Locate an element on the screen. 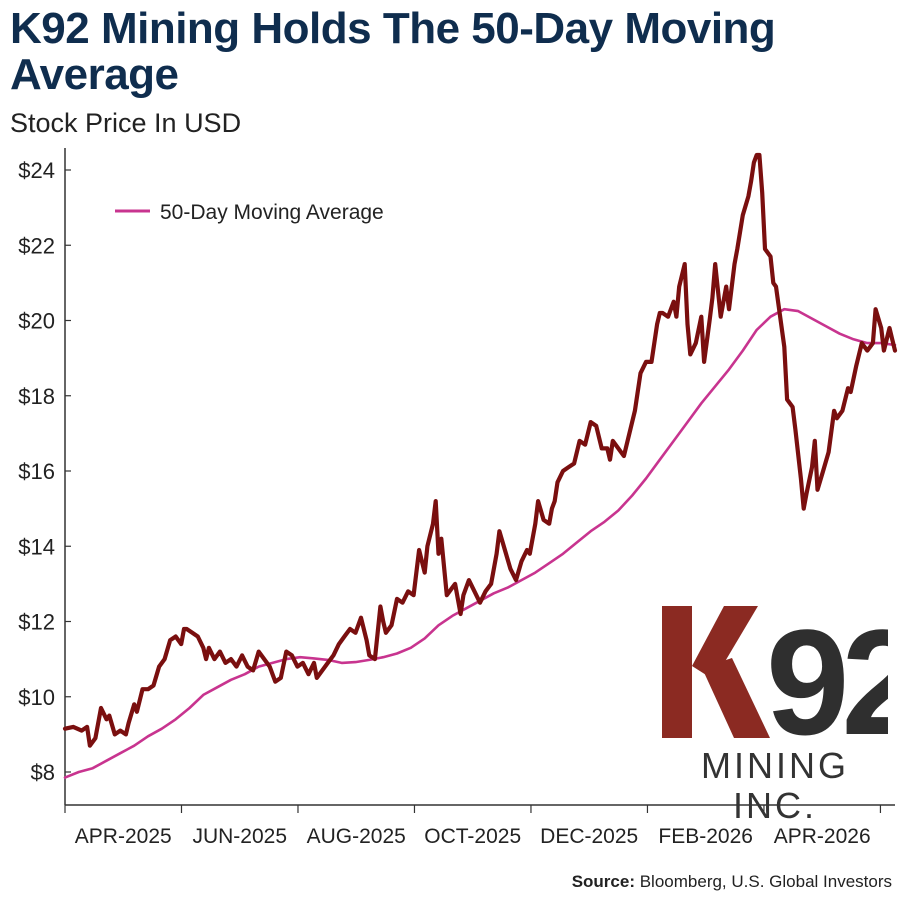  source-note: Source: Bloomberg, U.S. Global Investors is located at coordinates (732, 882).